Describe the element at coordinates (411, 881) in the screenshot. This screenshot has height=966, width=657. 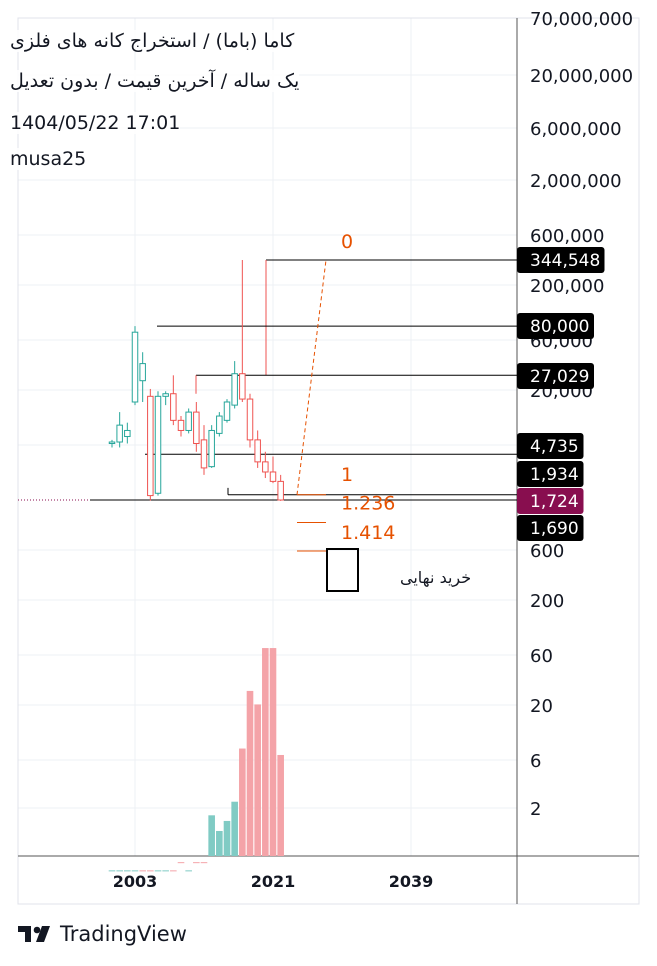
I see `x-tick-label: 2039` at that location.